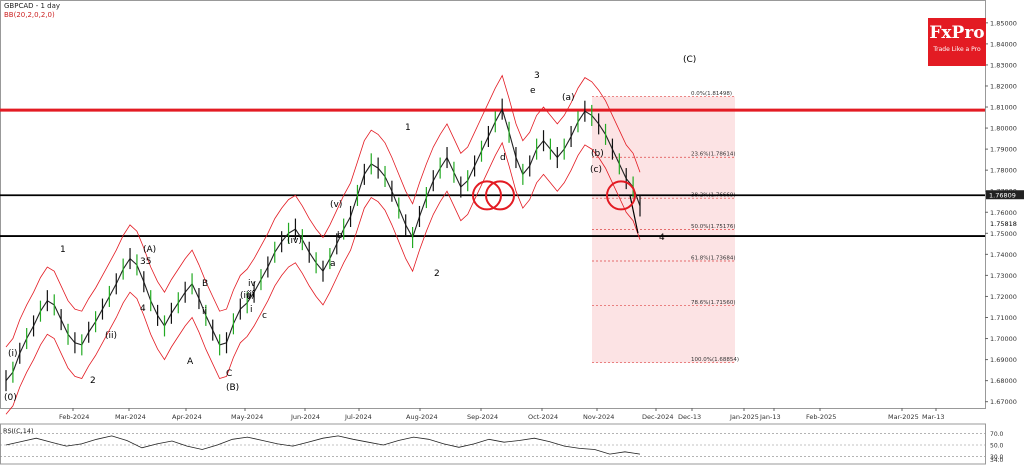  Describe the element at coordinates (933, 417) in the screenshot. I see `x-tick-label: Mar-13` at that location.